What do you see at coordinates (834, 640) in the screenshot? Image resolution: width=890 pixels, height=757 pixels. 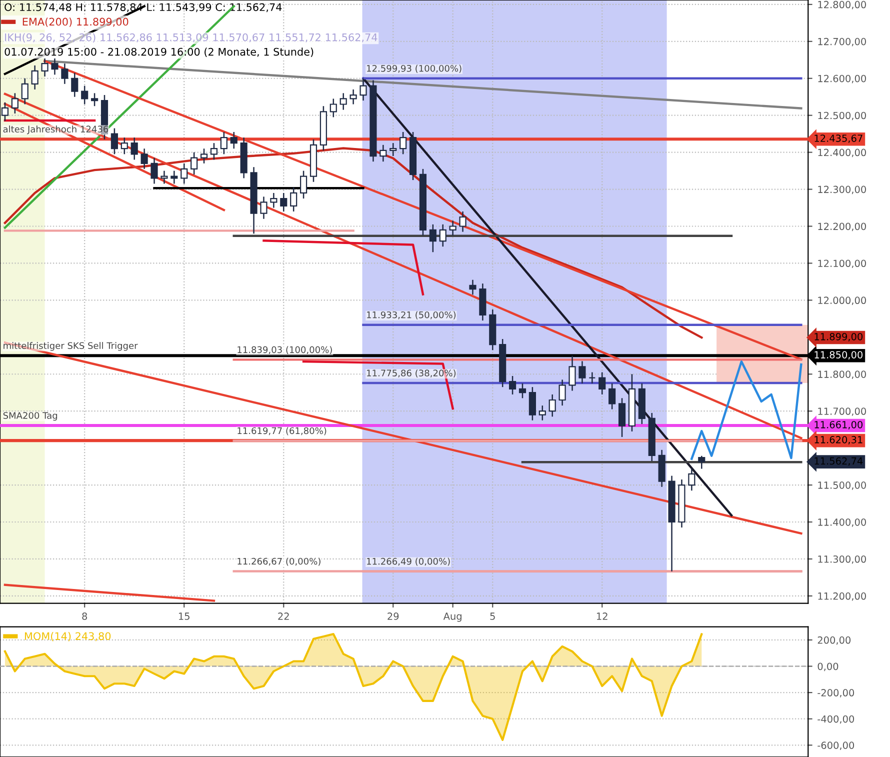 I see `y-tick-label: 200,00` at bounding box center [834, 640].